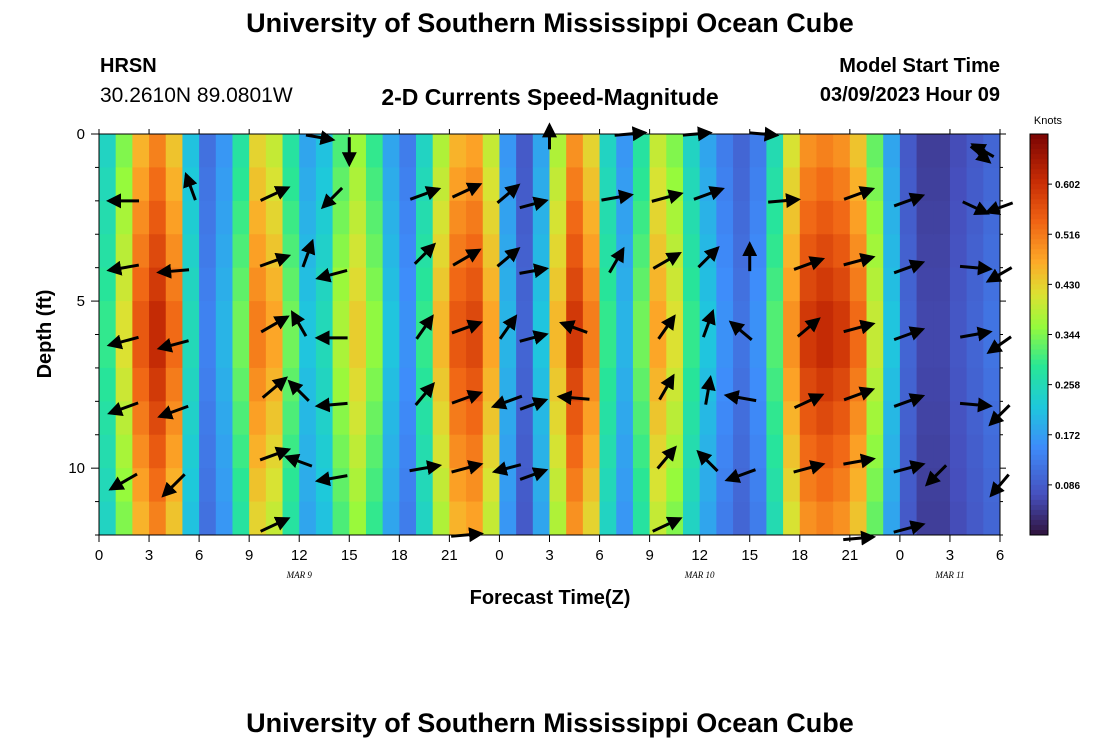 The width and height of the screenshot is (1100, 750). I want to click on y-tick-label: 5, so click(81, 301).